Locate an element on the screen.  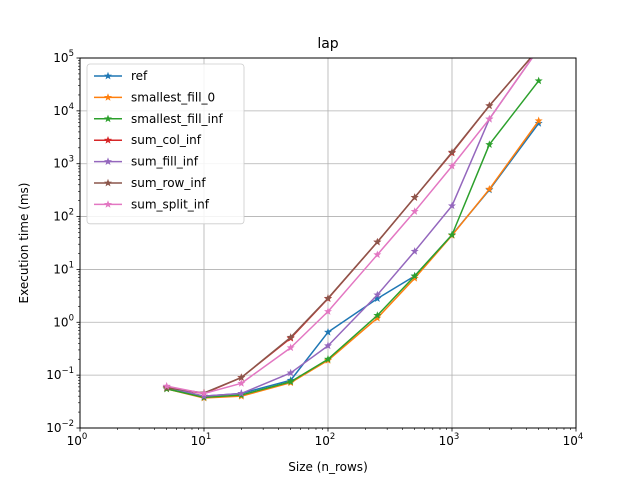
legend-item-sum-split-inf: sum_split_inf is located at coordinates (152, 204).